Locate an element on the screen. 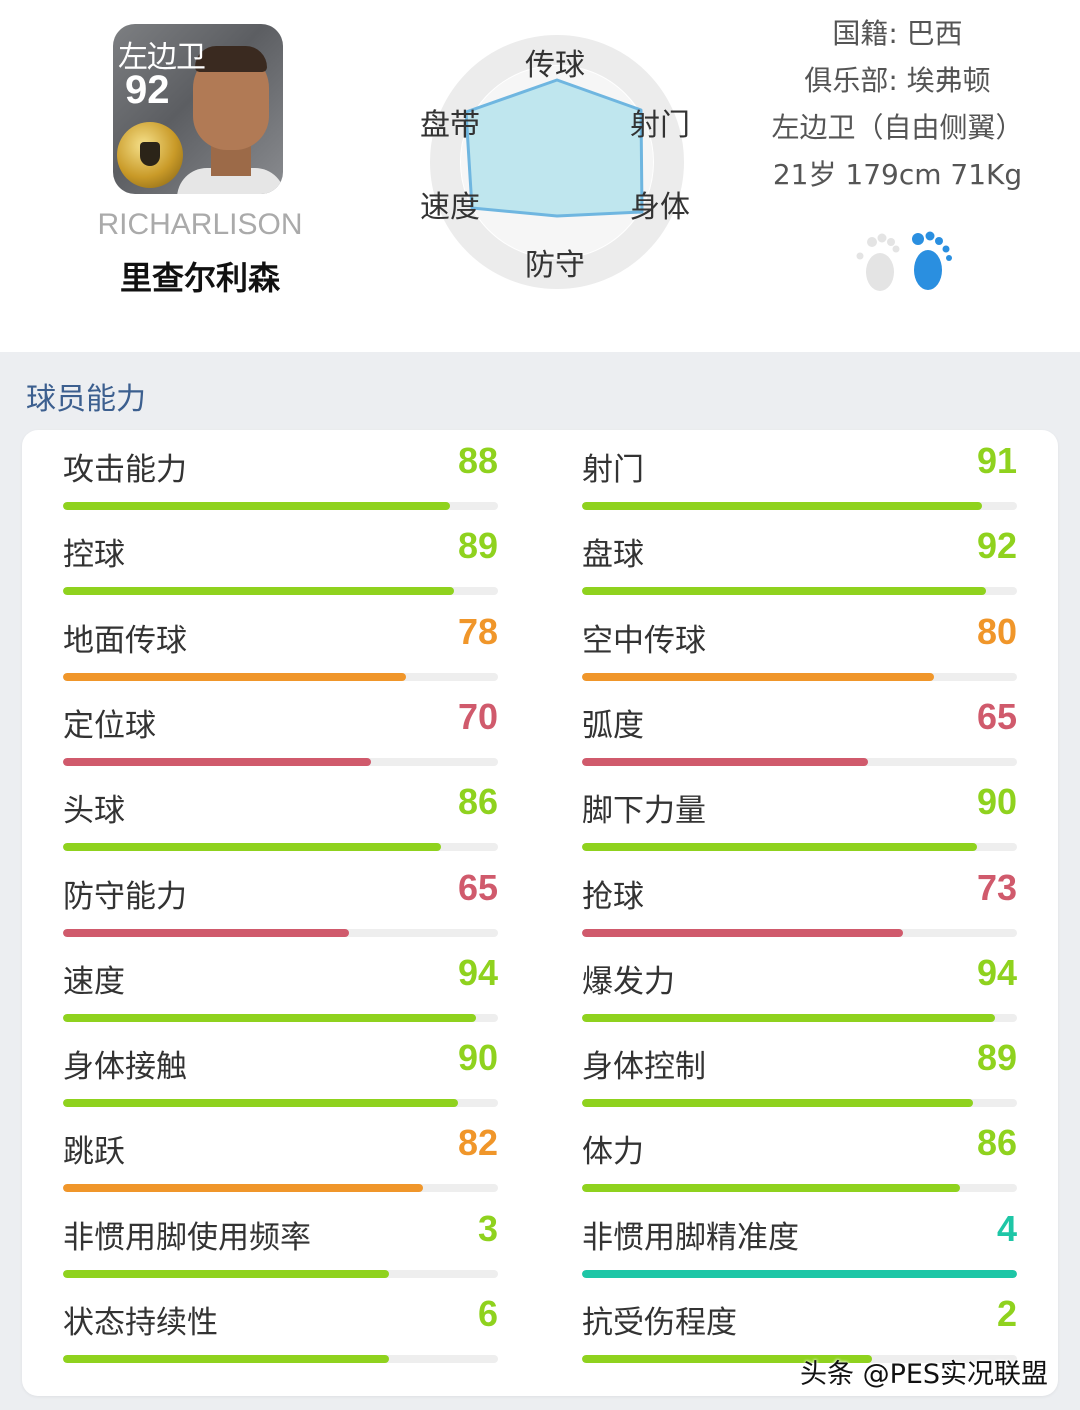 The width and height of the screenshot is (1080, 1410). stat-value: 80 is located at coordinates (996, 631).